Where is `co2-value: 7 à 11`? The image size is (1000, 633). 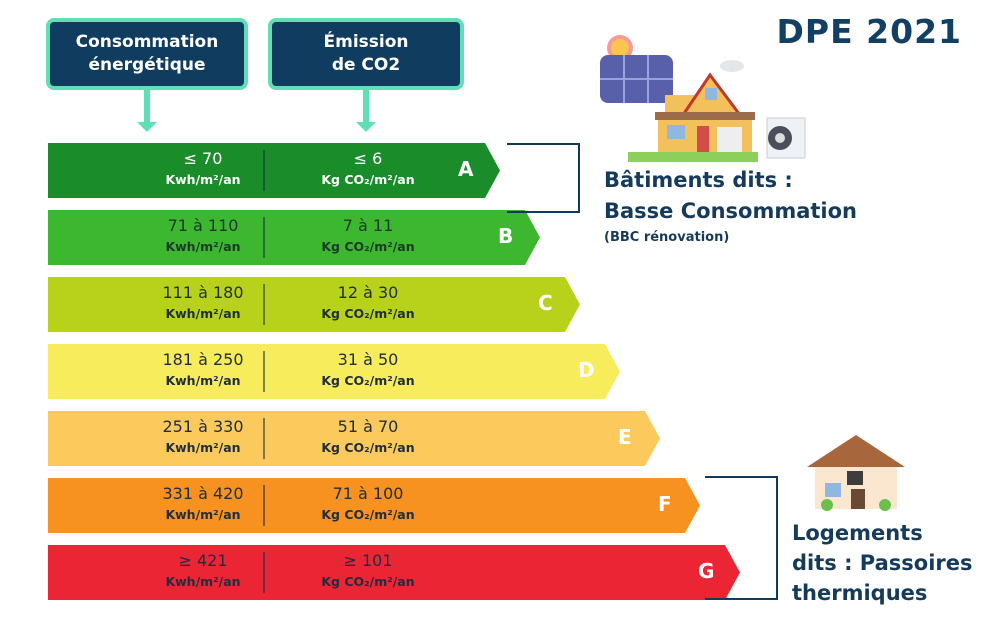
co2-value: 7 à 11 is located at coordinates (368, 225).